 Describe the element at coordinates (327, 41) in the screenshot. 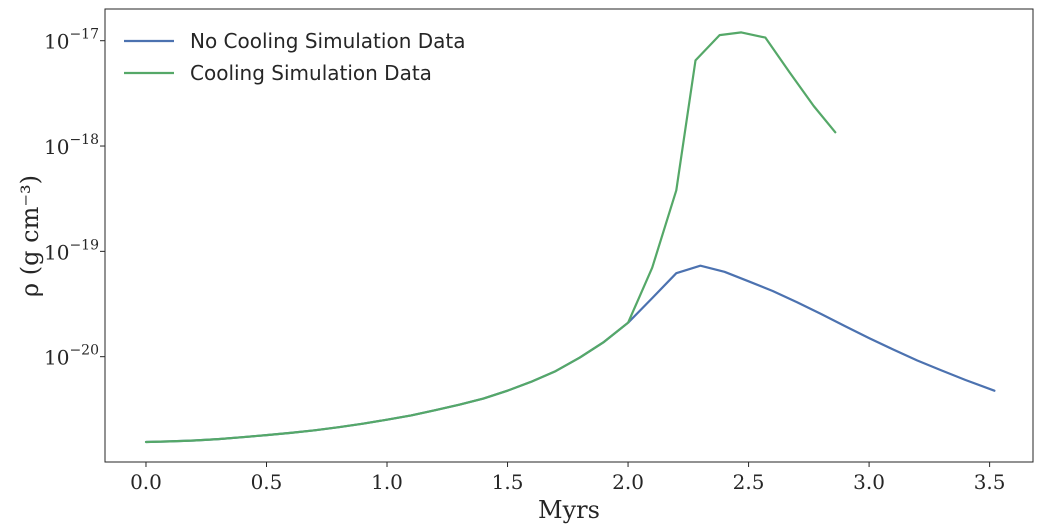

I see `legend-label-1: No Cooling Simulation Data` at that location.